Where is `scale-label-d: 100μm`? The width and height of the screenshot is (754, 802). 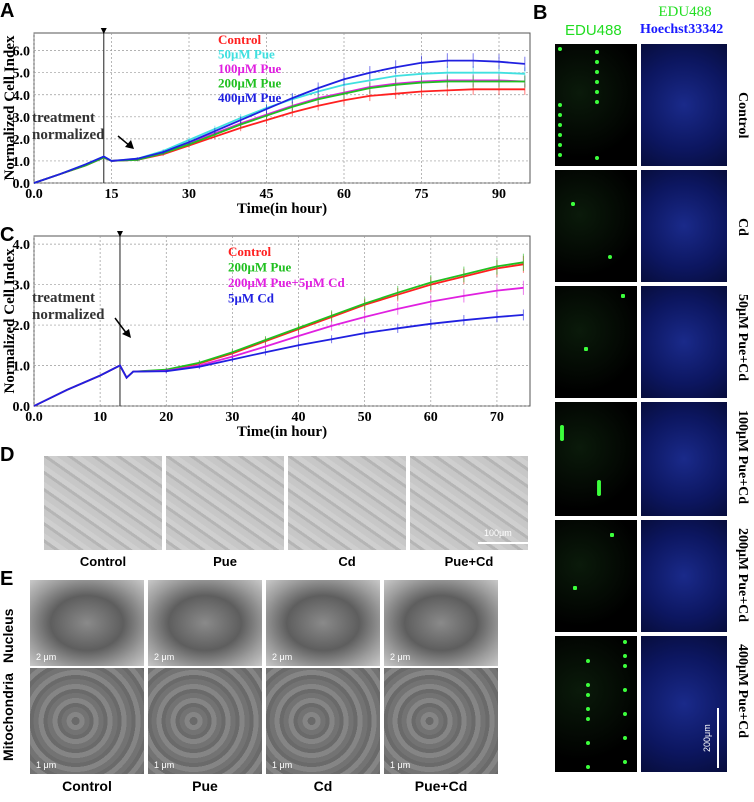 scale-label-d: 100μm is located at coordinates (498, 533).